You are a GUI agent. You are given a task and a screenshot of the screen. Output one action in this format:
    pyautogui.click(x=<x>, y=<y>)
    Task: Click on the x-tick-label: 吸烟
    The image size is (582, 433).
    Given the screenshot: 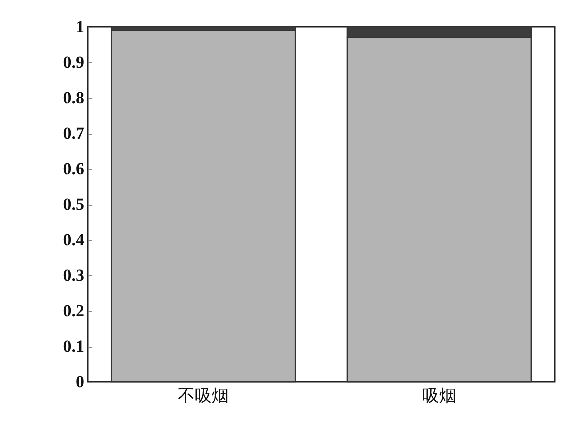 What is the action you would take?
    pyautogui.click(x=439, y=396)
    